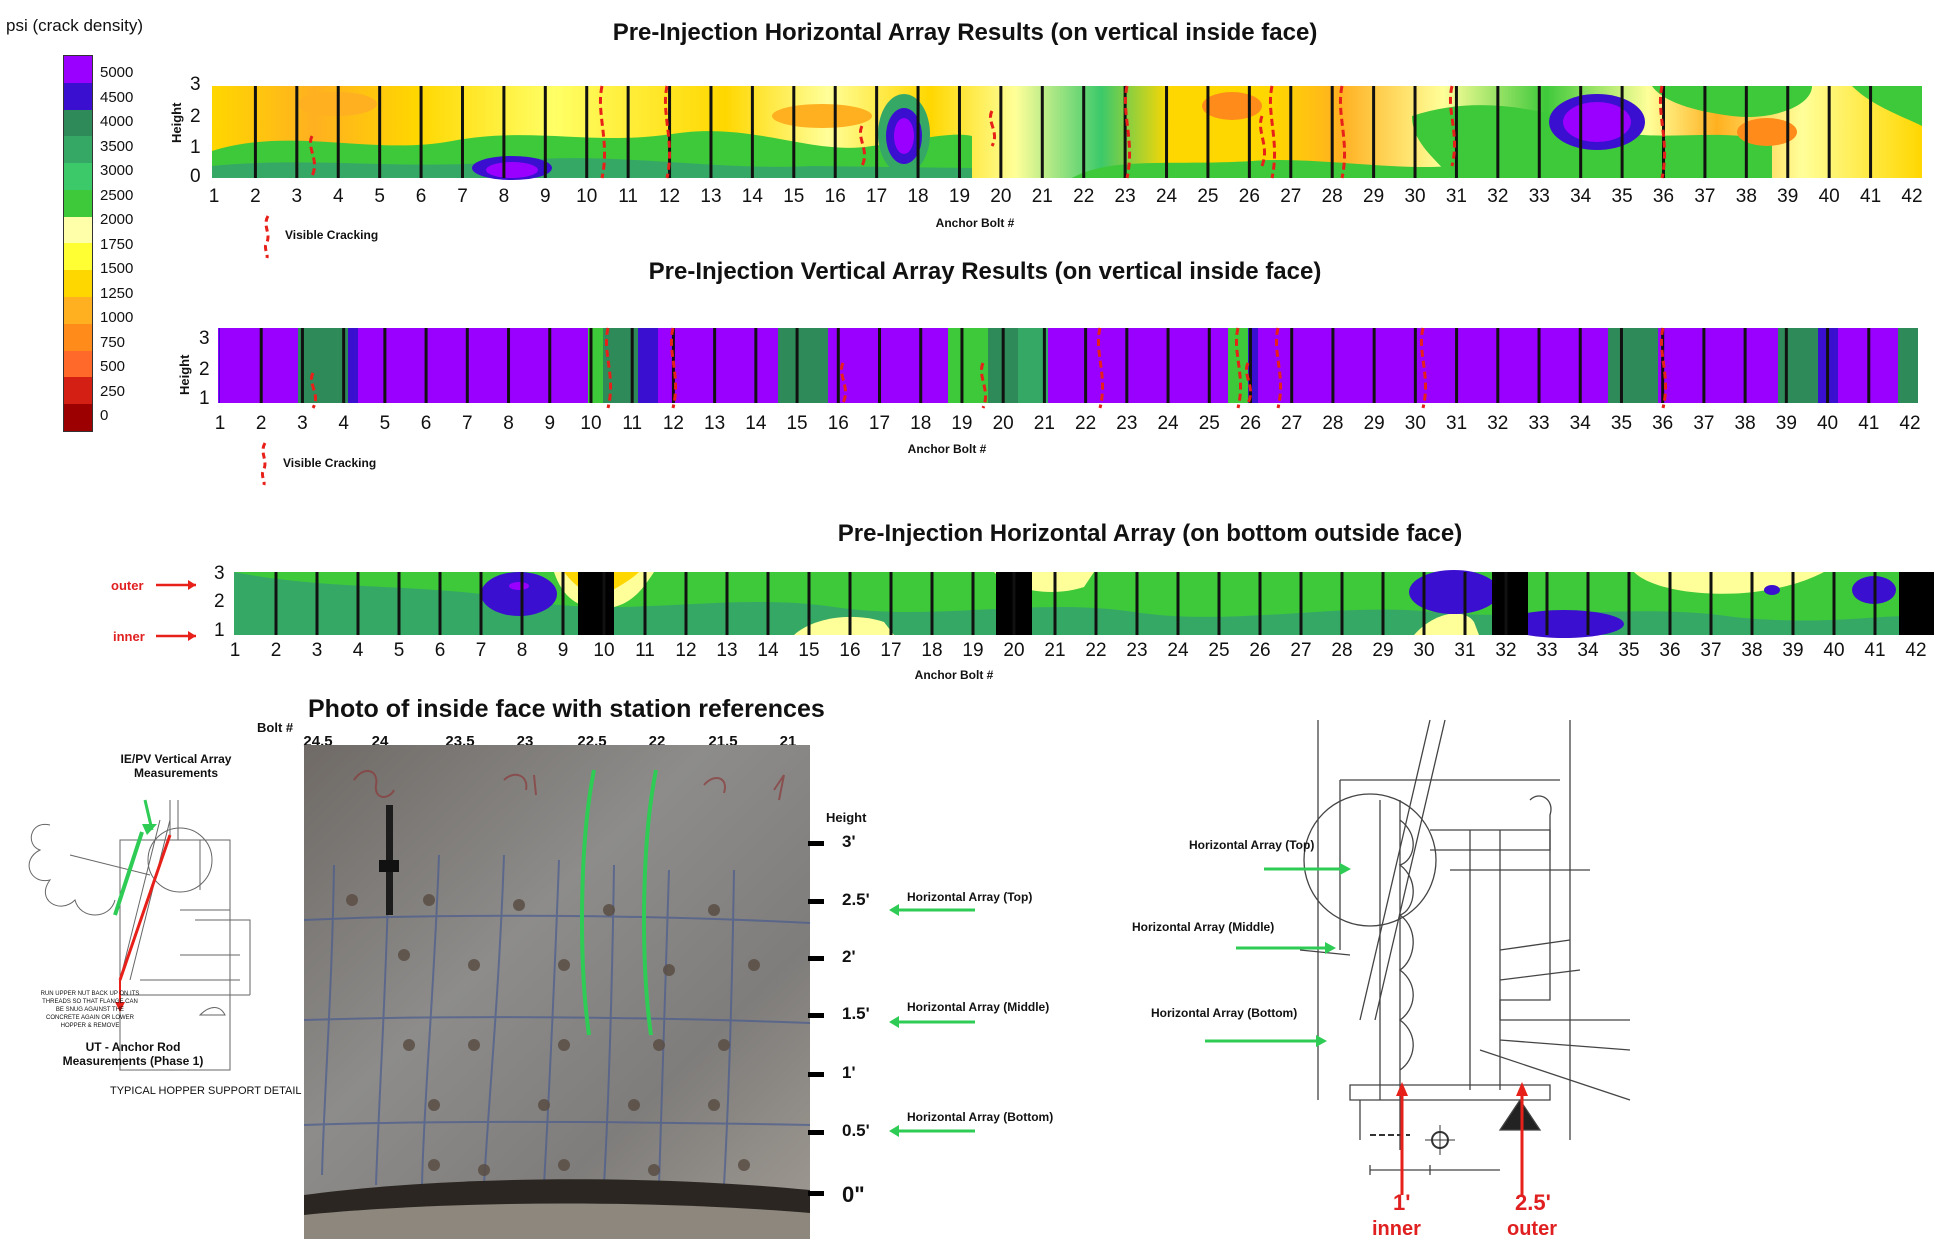  I want to click on outer-label: outer, so click(127, 585).